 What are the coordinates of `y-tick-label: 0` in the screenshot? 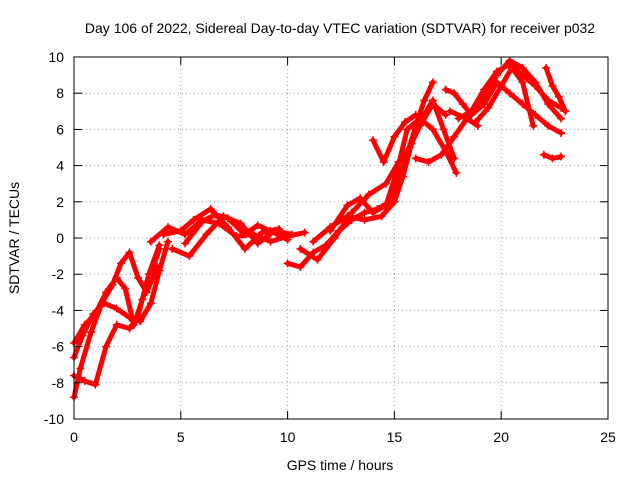 It's located at (60, 238).